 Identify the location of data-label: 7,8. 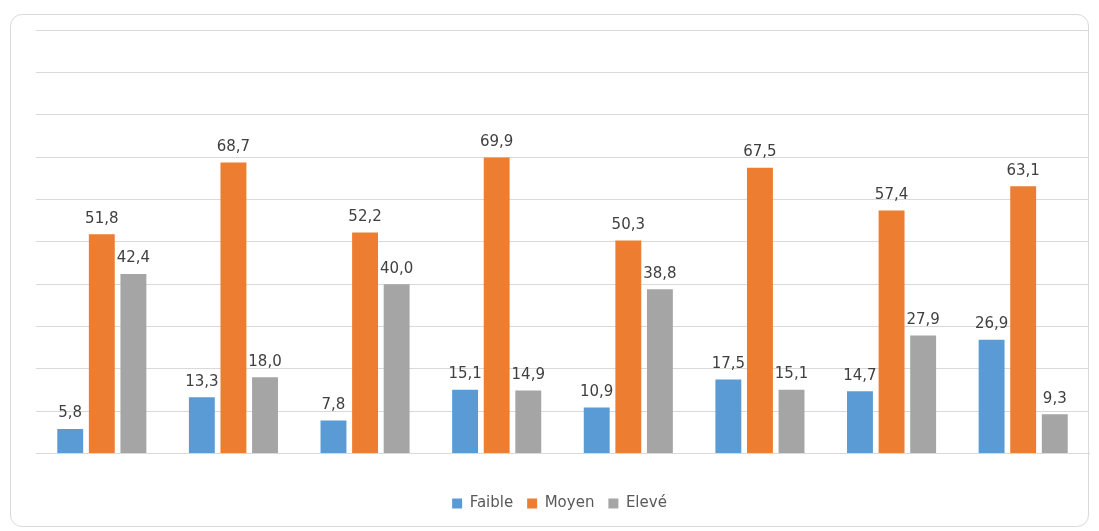
(333, 403).